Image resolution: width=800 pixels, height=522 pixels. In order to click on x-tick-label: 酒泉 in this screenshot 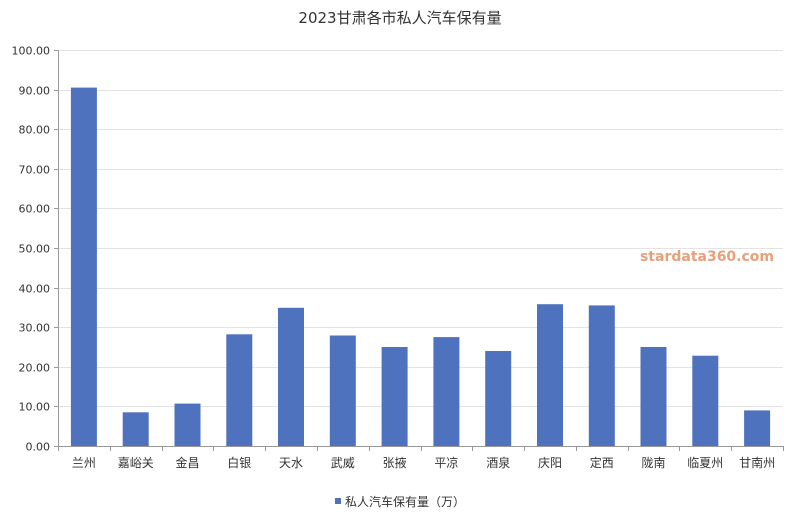, I will do `click(498, 463)`.